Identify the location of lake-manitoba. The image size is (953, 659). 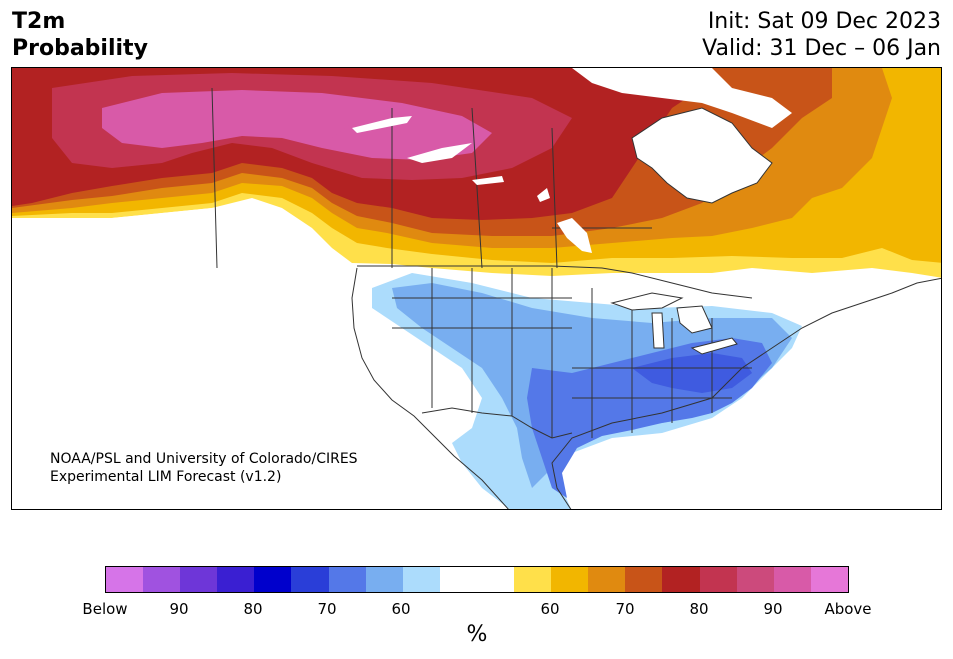
(543, 195).